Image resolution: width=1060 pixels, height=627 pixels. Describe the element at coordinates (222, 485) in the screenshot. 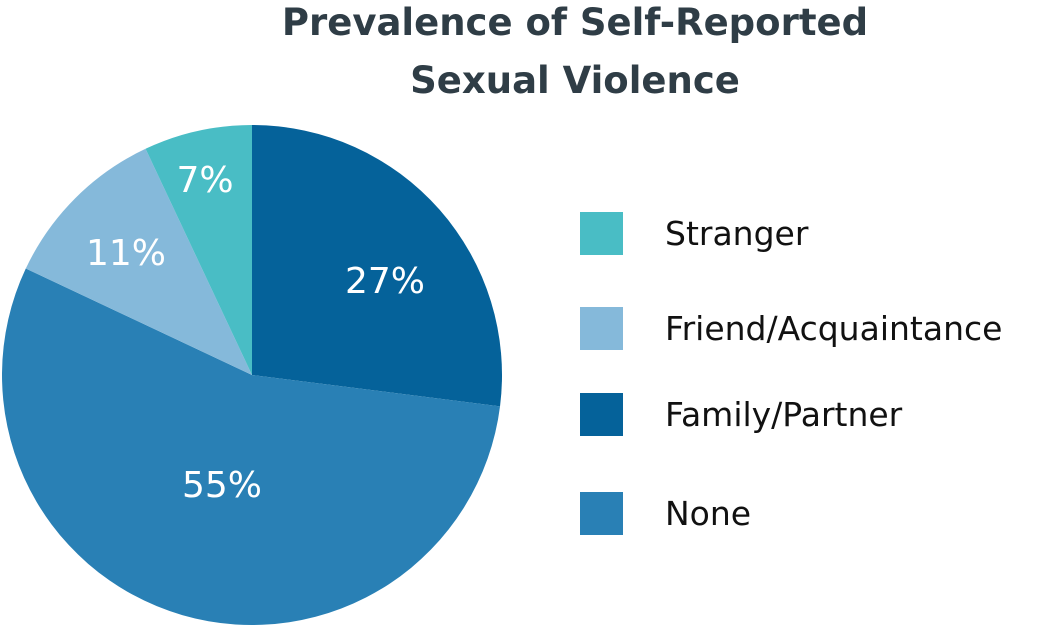

I see `slice-label-none: 55%` at that location.